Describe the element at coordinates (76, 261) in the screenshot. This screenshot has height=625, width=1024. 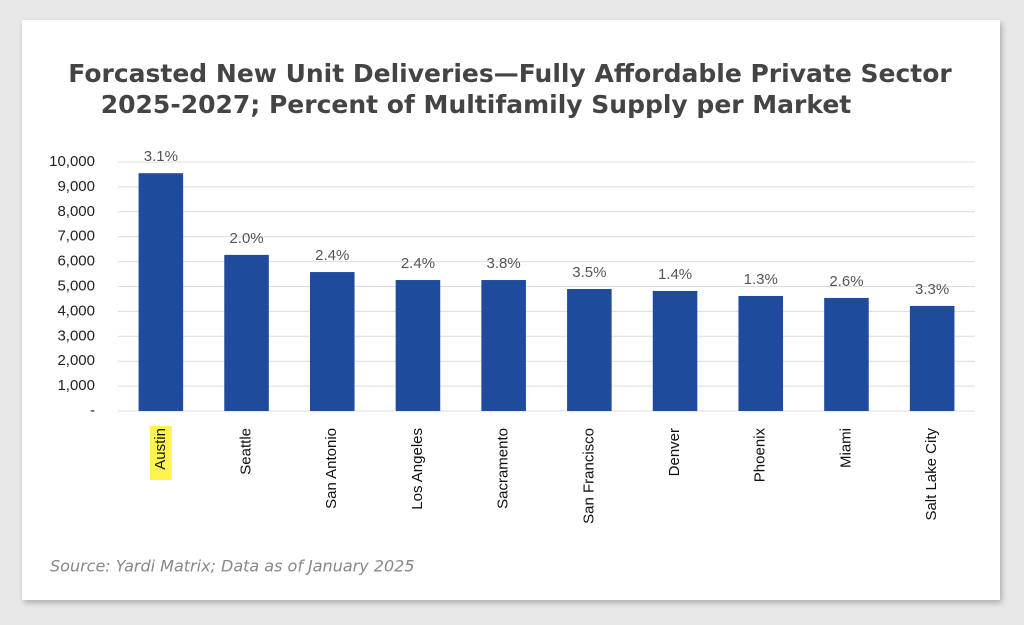
I see `y-tick-label: 6,000` at that location.